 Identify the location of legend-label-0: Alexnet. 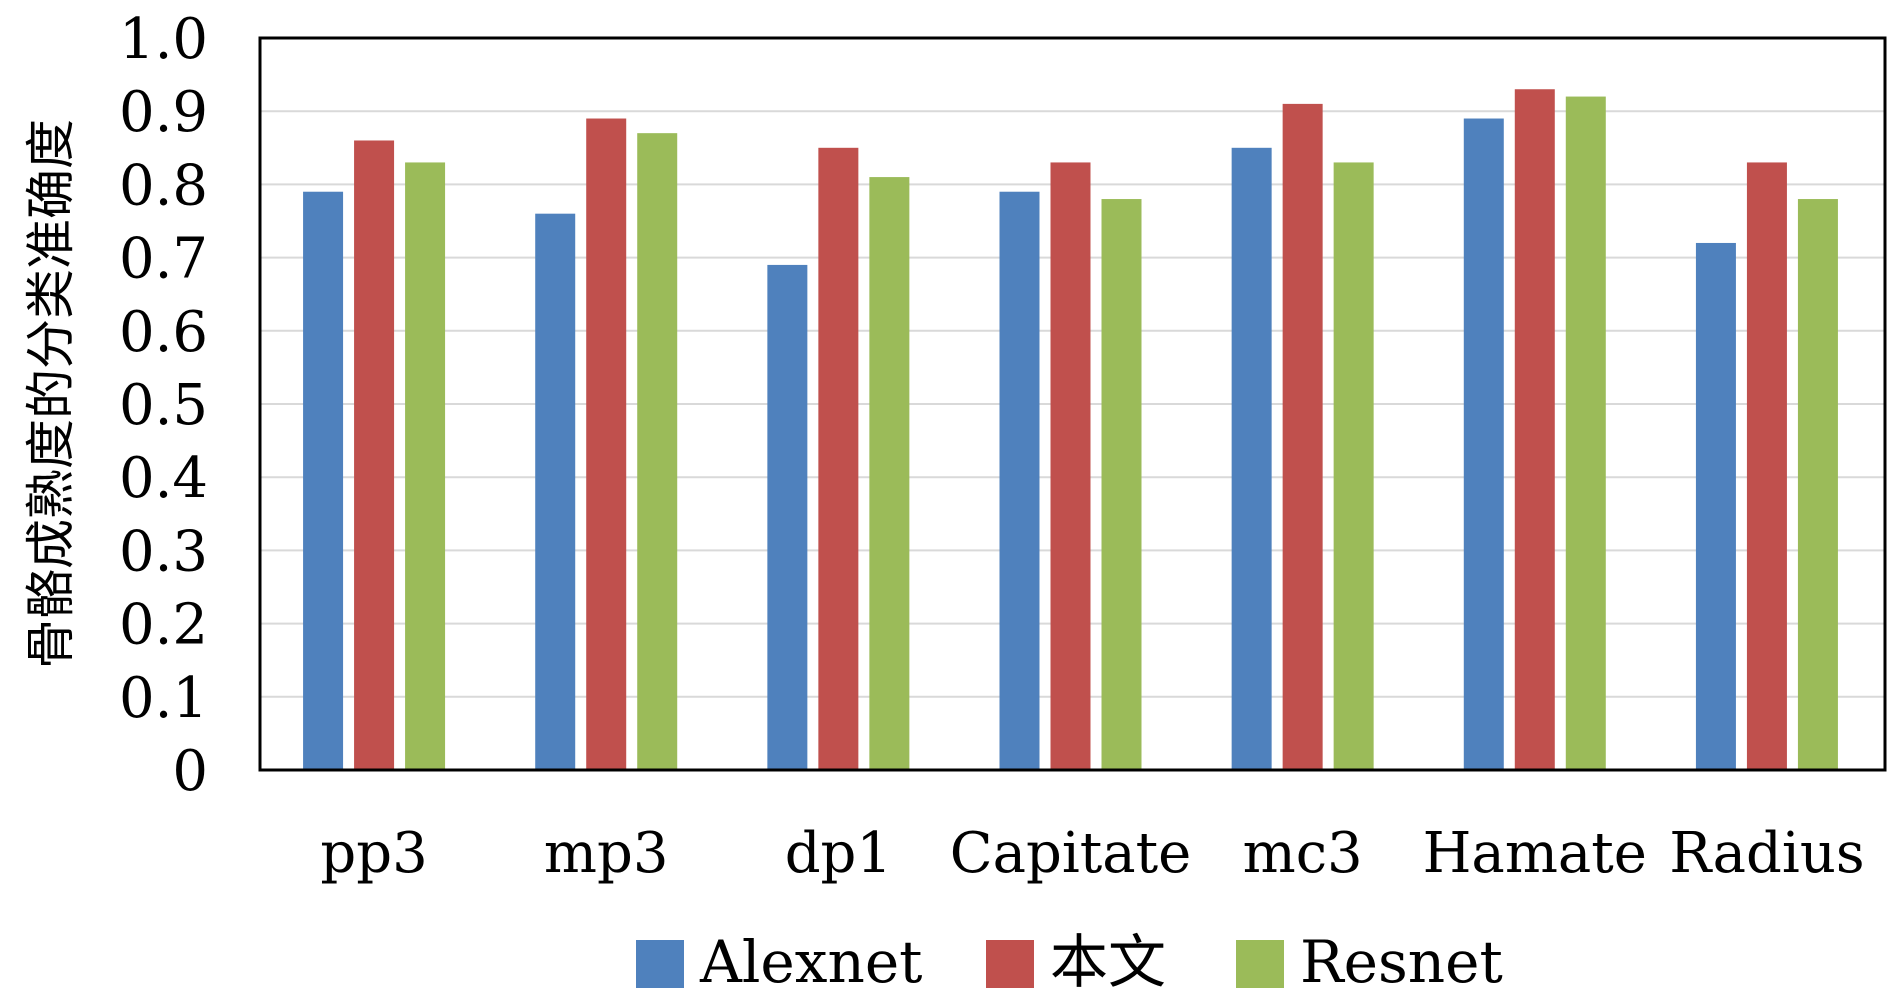
(810, 962).